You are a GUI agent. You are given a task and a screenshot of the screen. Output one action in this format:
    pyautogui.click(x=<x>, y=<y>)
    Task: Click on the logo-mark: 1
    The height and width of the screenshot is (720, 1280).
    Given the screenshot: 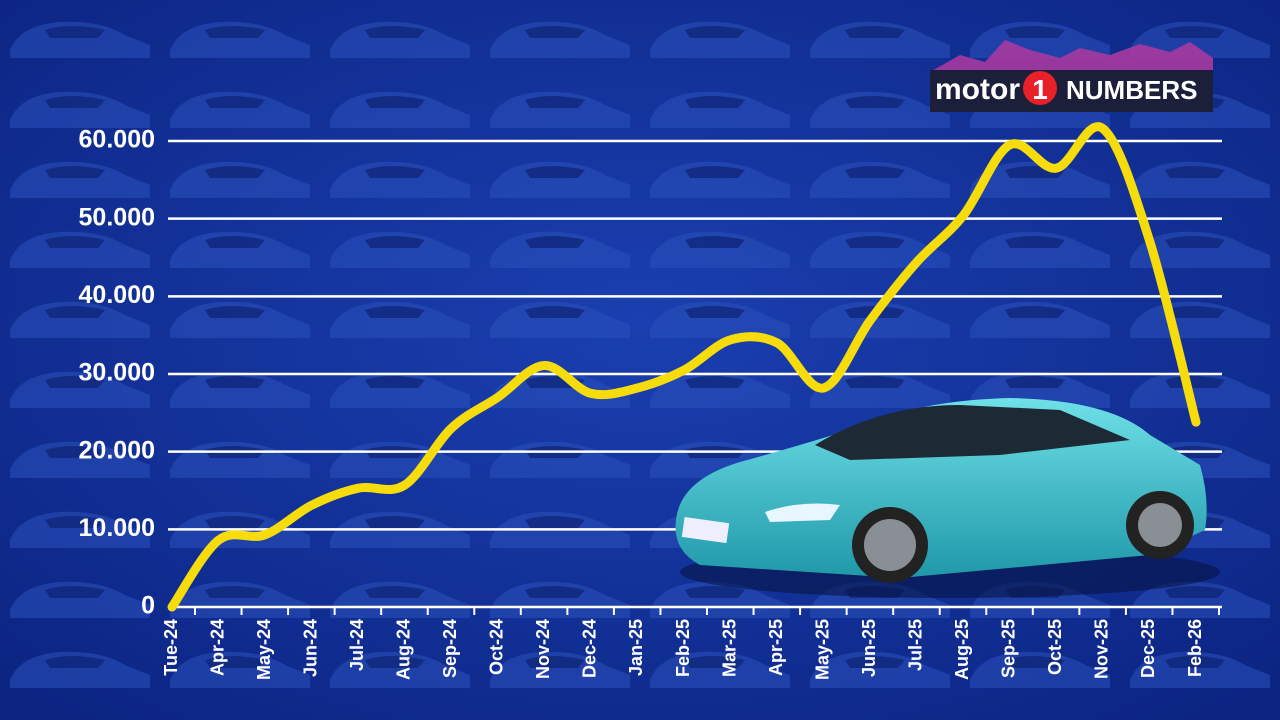 What is the action you would take?
    pyautogui.click(x=1040, y=89)
    